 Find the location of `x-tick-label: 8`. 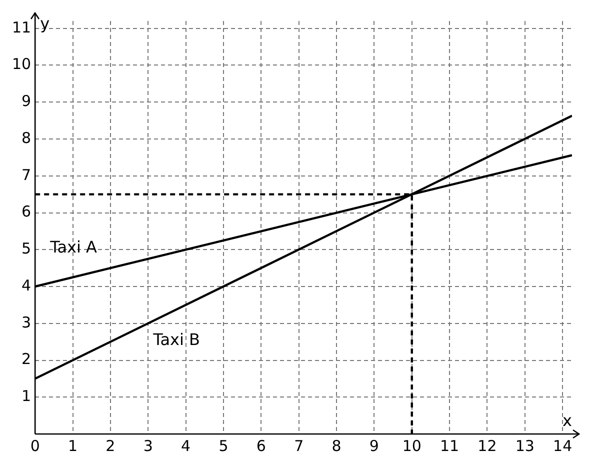

x-tick-label: 8 is located at coordinates (337, 445).